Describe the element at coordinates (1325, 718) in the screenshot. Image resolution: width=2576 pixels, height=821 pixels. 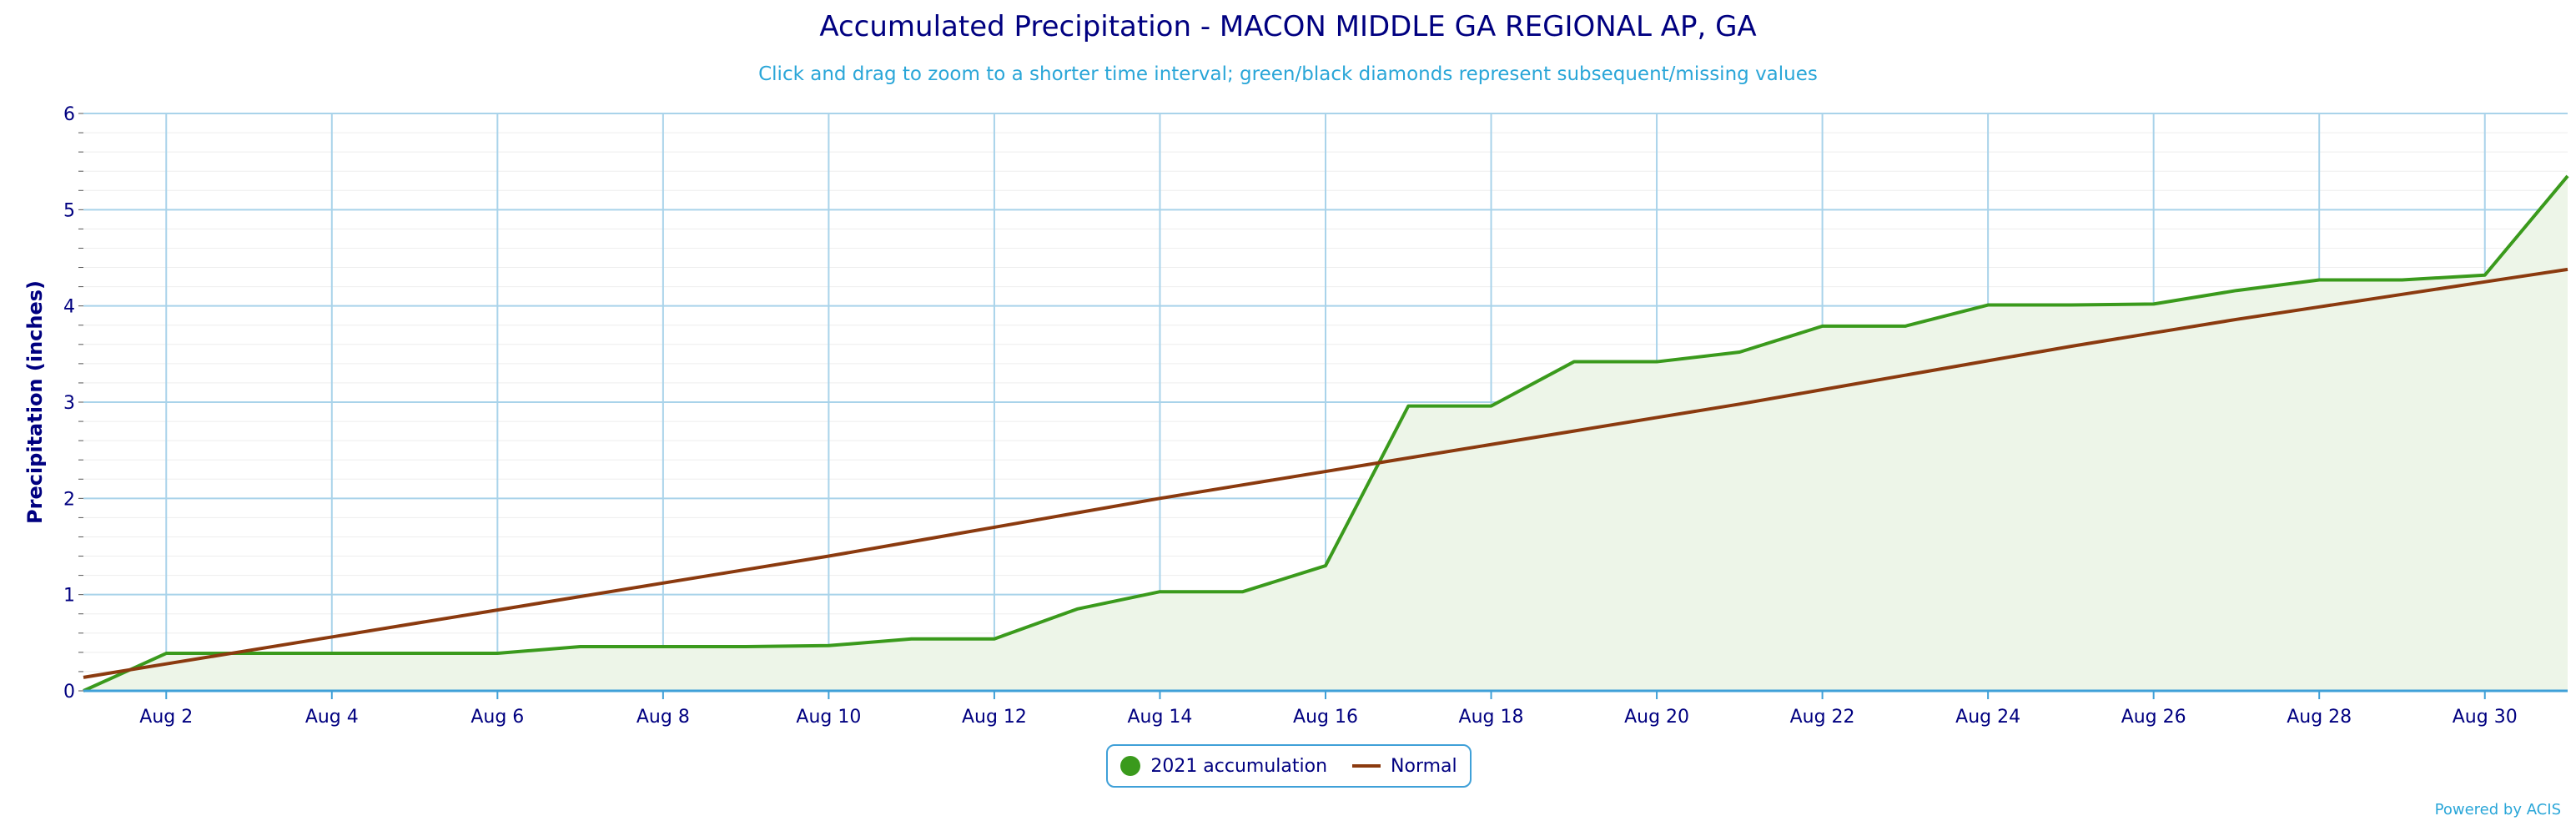
I see `x-tick-label: Aug 16` at that location.